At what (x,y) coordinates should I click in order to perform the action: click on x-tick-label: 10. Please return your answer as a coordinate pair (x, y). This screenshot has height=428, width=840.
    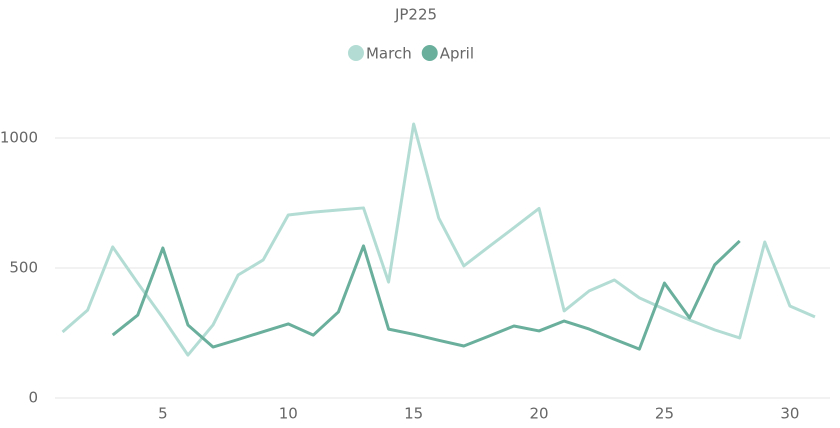
    Looking at the image, I should click on (288, 414).